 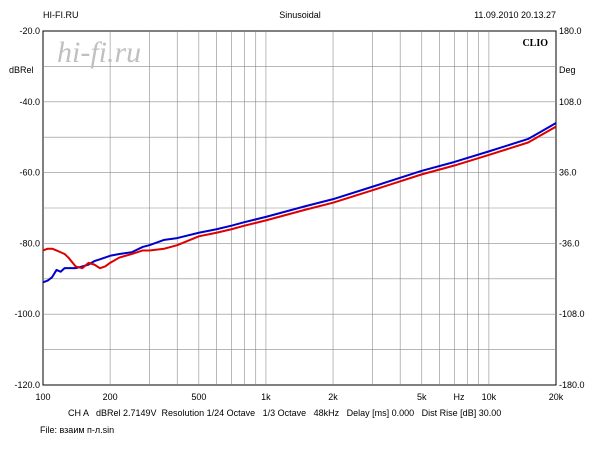 I want to click on x-tick-label: 500, so click(x=198, y=397).